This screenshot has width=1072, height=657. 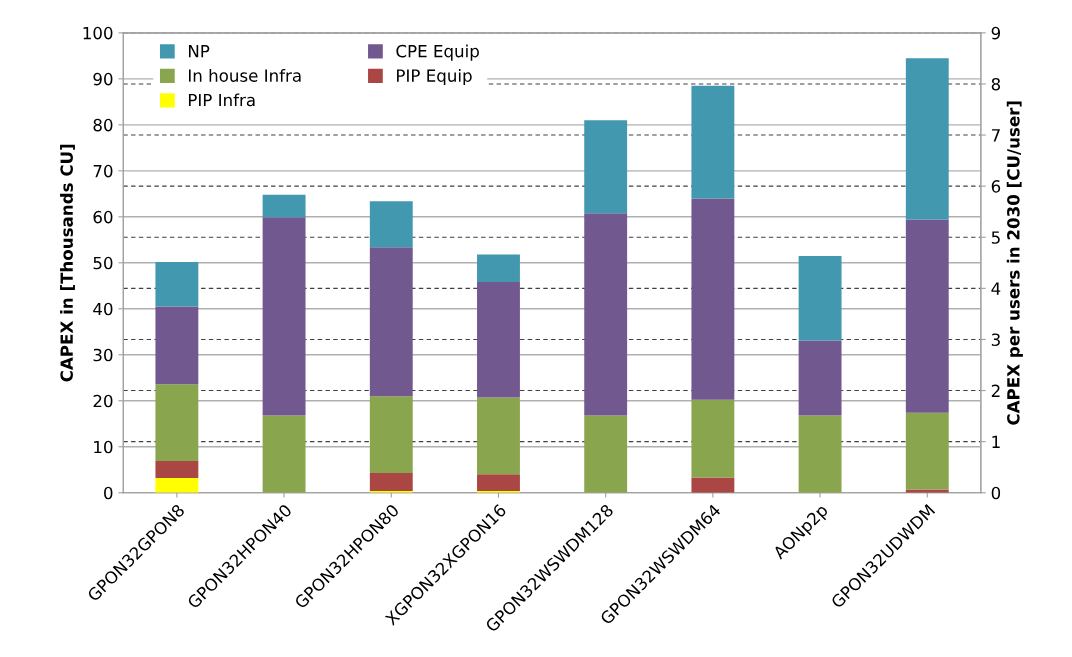 I want to click on legend-label: In house Infra, so click(x=244, y=75).